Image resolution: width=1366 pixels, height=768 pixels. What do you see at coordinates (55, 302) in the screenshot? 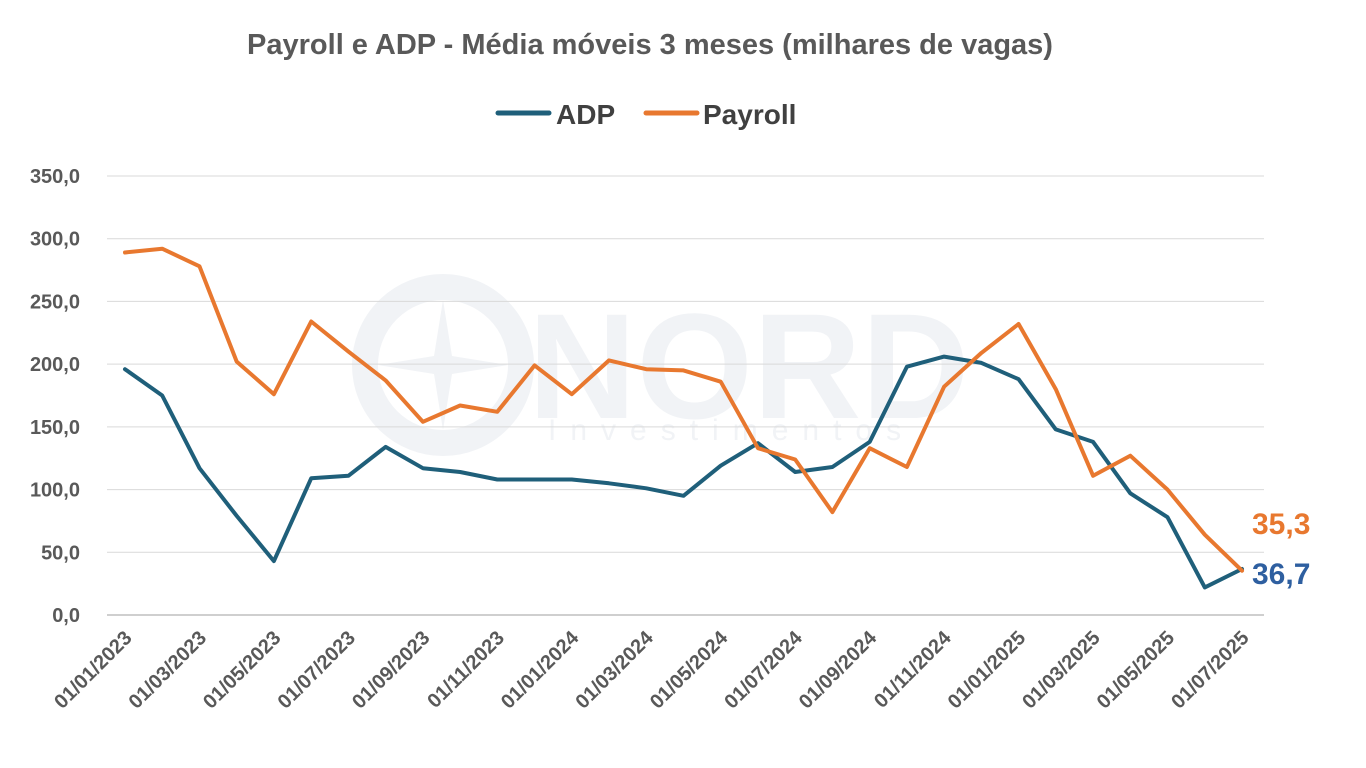
I see `y-tick-label: 250,0` at bounding box center [55, 302].